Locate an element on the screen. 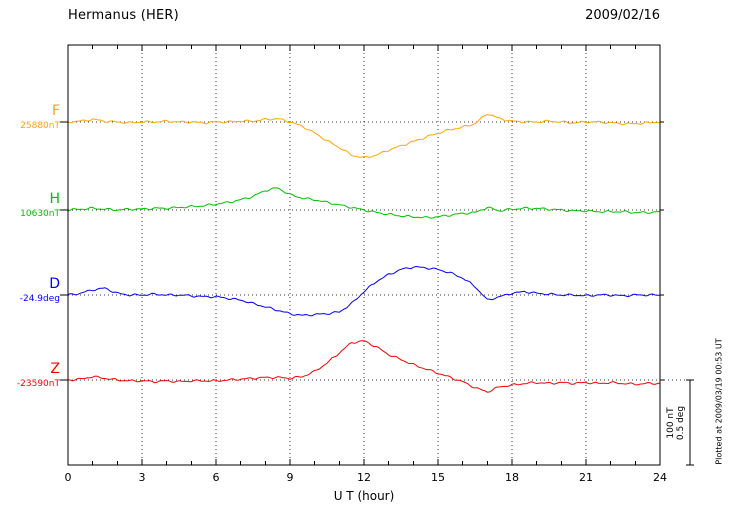  series-baseline-value: -24.9deg is located at coordinates (39, 299).